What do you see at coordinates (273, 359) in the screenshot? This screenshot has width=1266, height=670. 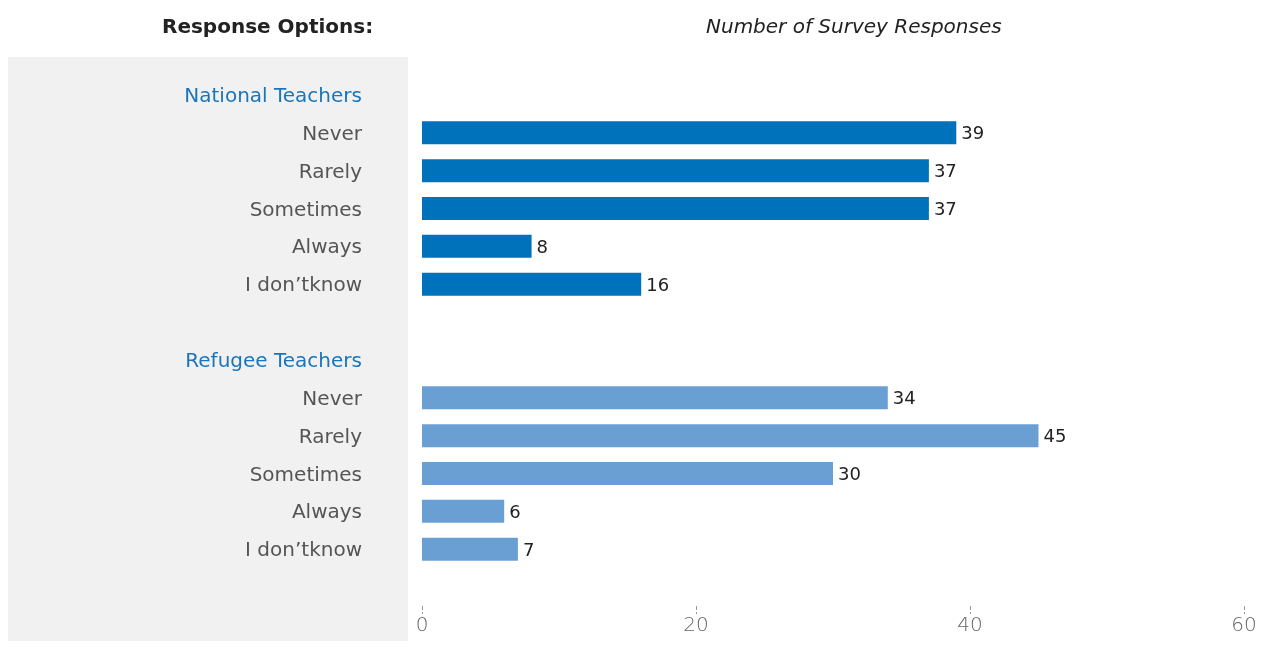 I see `y-tick-label: Refugee Teachers` at bounding box center [273, 359].